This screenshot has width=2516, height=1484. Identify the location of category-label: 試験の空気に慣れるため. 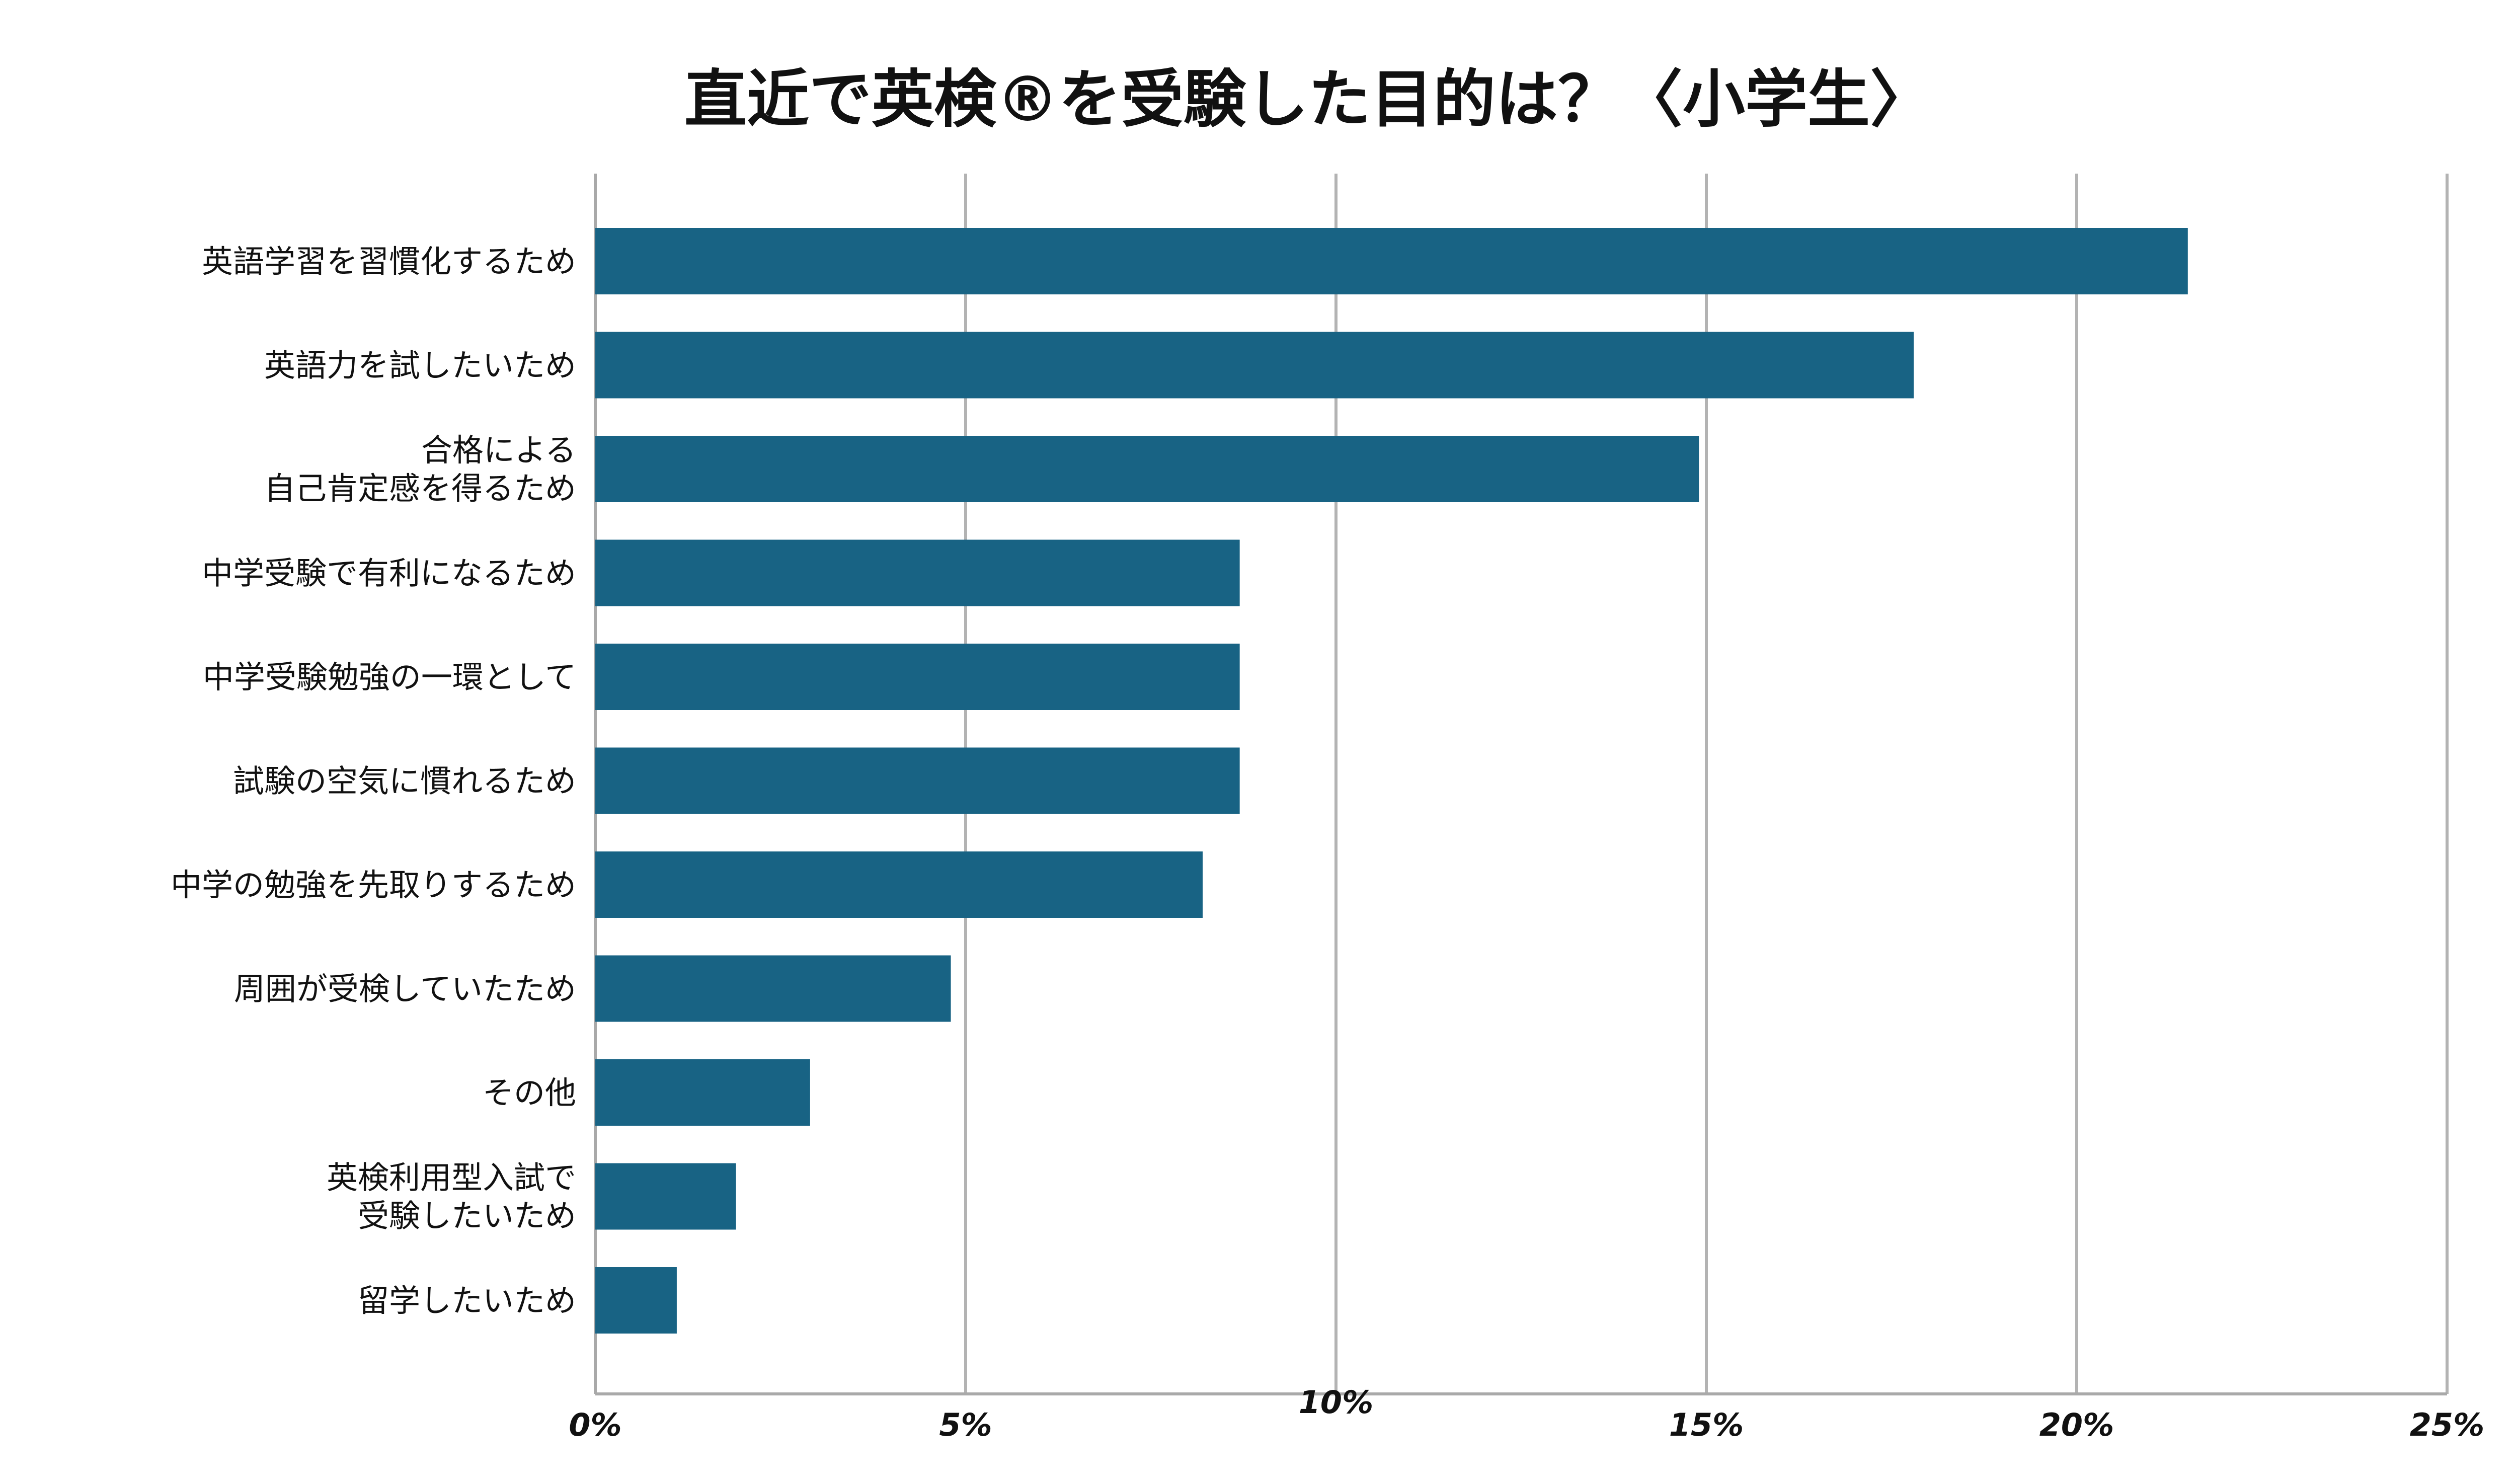
(404, 781).